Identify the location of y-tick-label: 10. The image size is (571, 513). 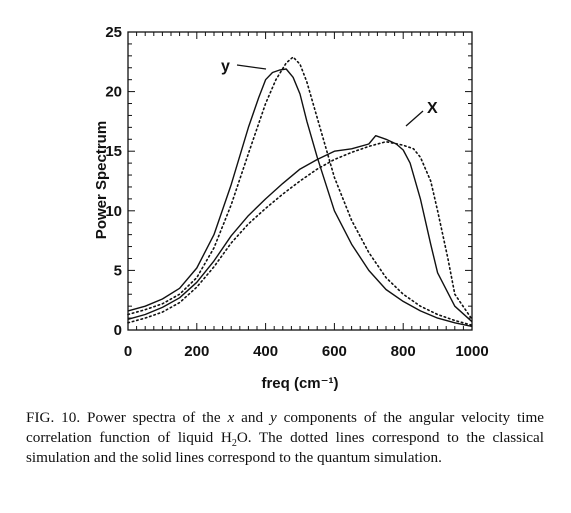
(113, 211).